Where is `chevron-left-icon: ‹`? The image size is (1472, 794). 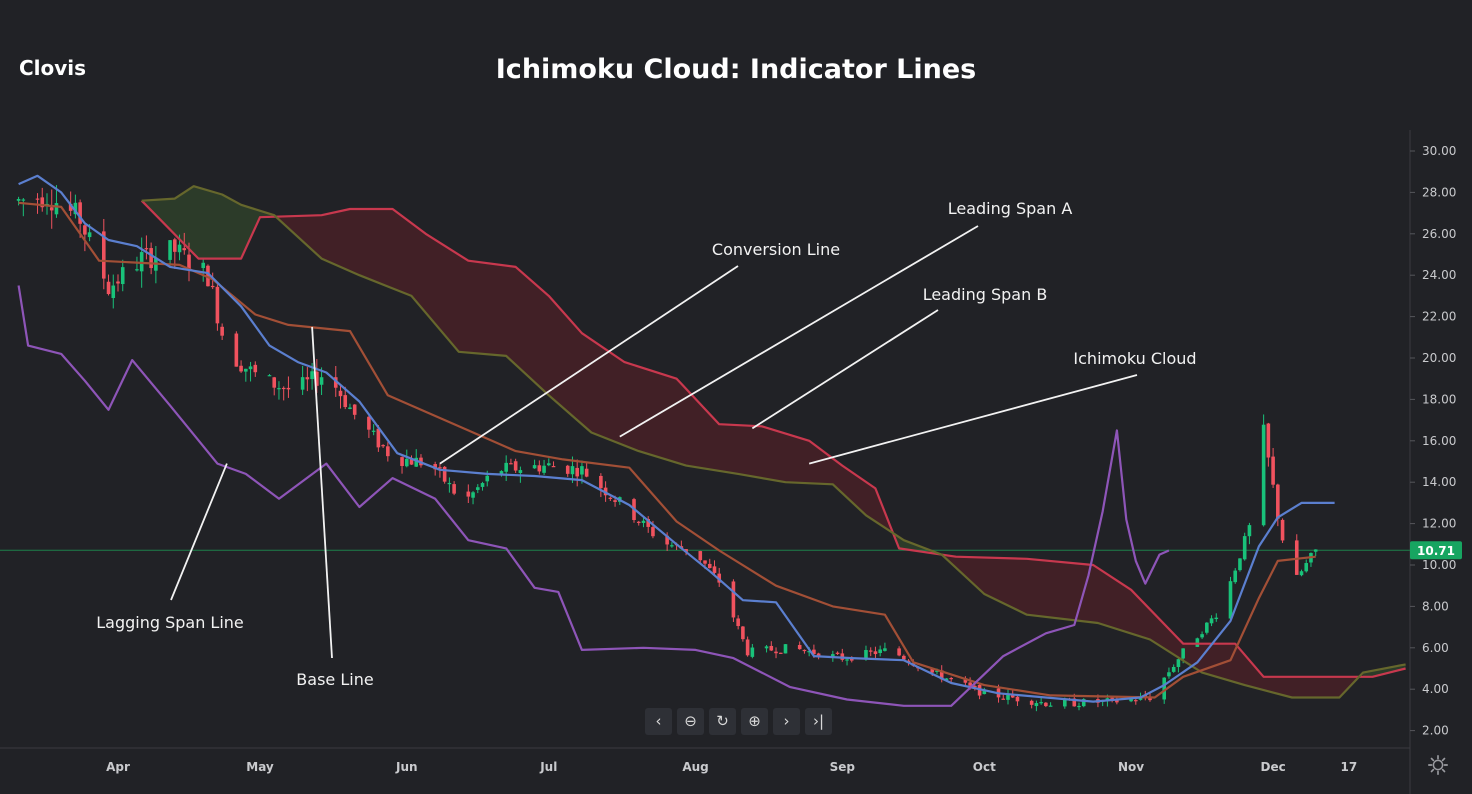 chevron-left-icon: ‹ is located at coordinates (658, 721).